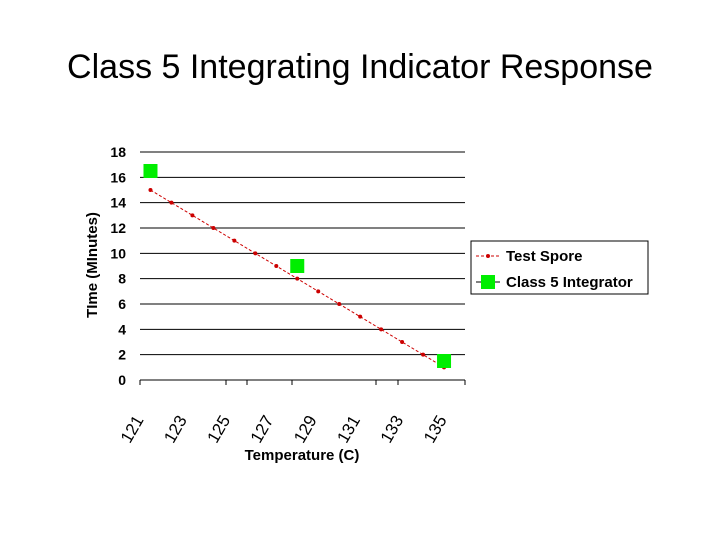  I want to click on y-tick-label: 14, so click(118, 203).